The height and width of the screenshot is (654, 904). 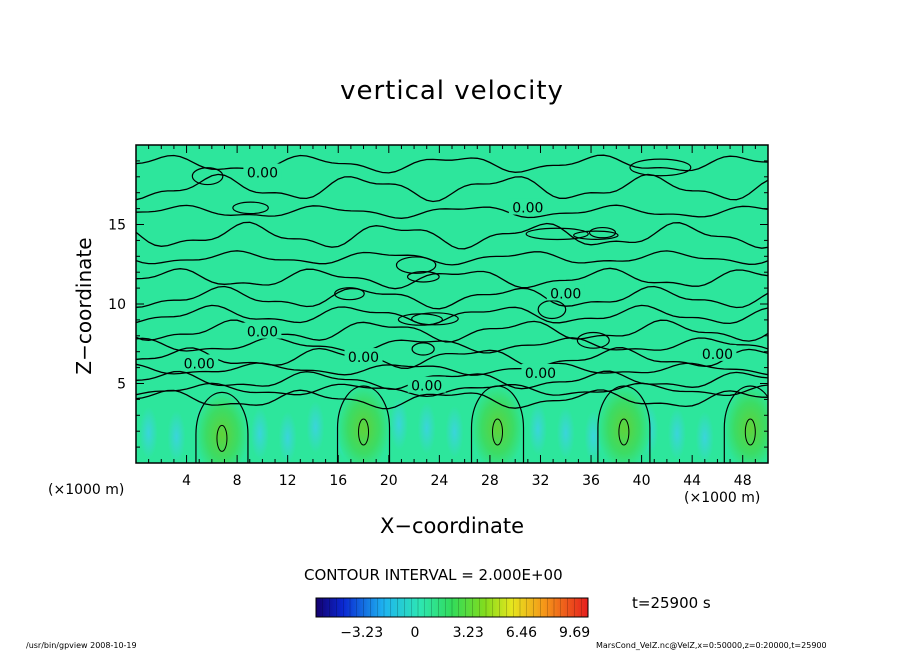 I want to click on colorbar-tick-label: 3.23, so click(x=468, y=633).